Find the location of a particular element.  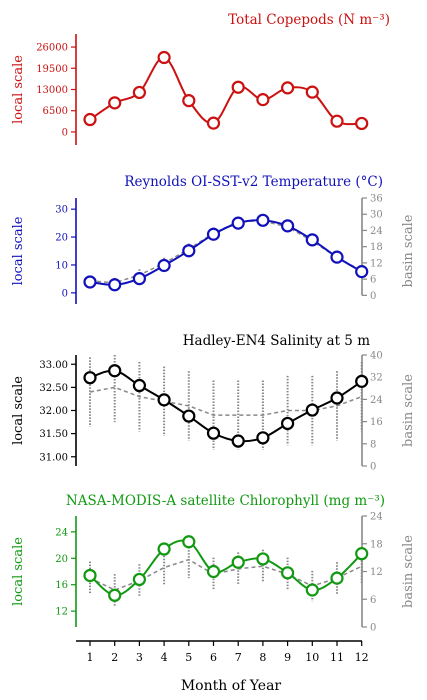

x-axis-label: Month of Year is located at coordinates (231, 686).